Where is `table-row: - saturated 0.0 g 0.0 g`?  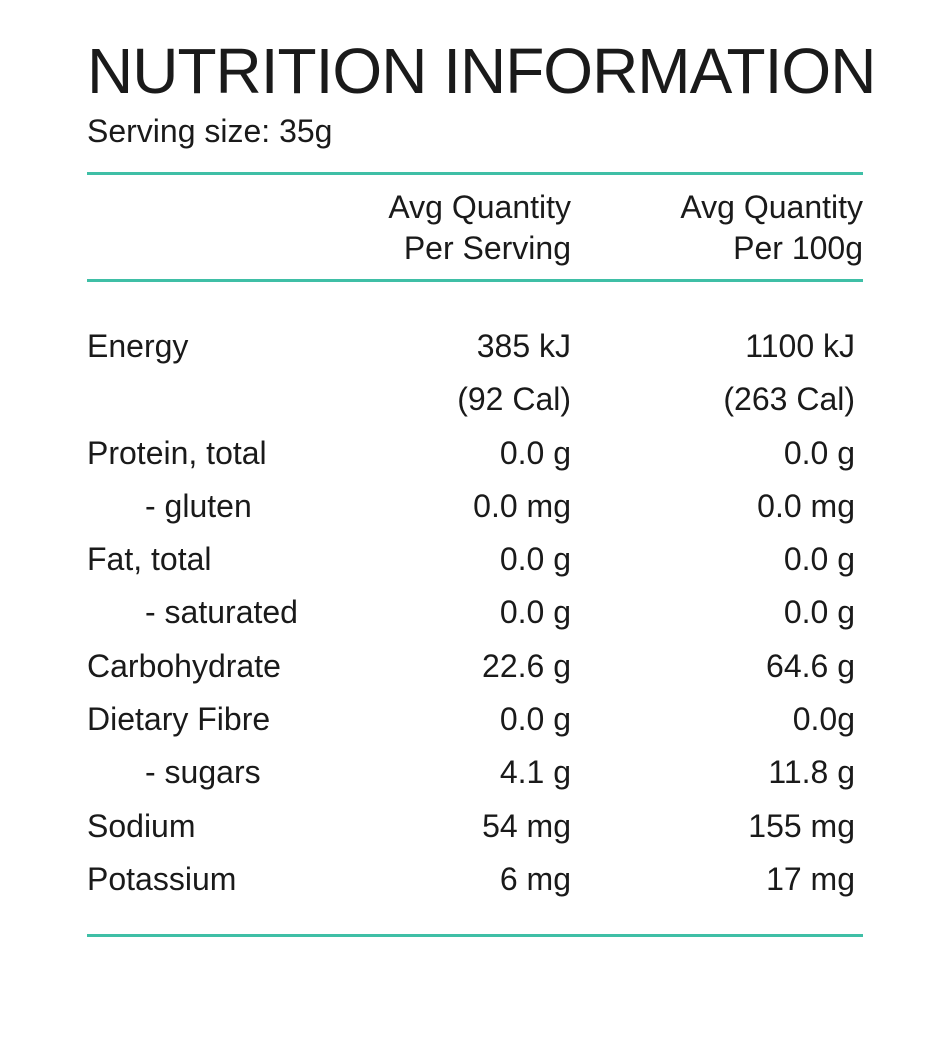
table-row: - saturated 0.0 g 0.0 g is located at coordinates (475, 612).